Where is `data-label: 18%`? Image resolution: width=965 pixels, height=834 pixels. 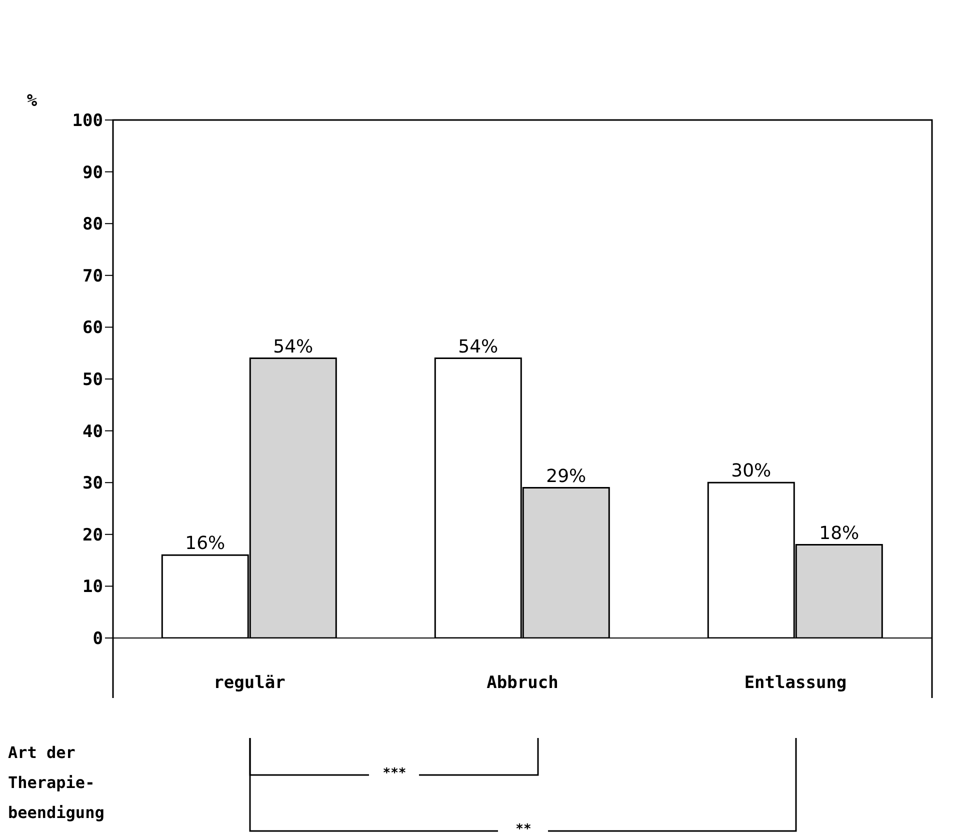
data-label: 18% is located at coordinates (839, 533).